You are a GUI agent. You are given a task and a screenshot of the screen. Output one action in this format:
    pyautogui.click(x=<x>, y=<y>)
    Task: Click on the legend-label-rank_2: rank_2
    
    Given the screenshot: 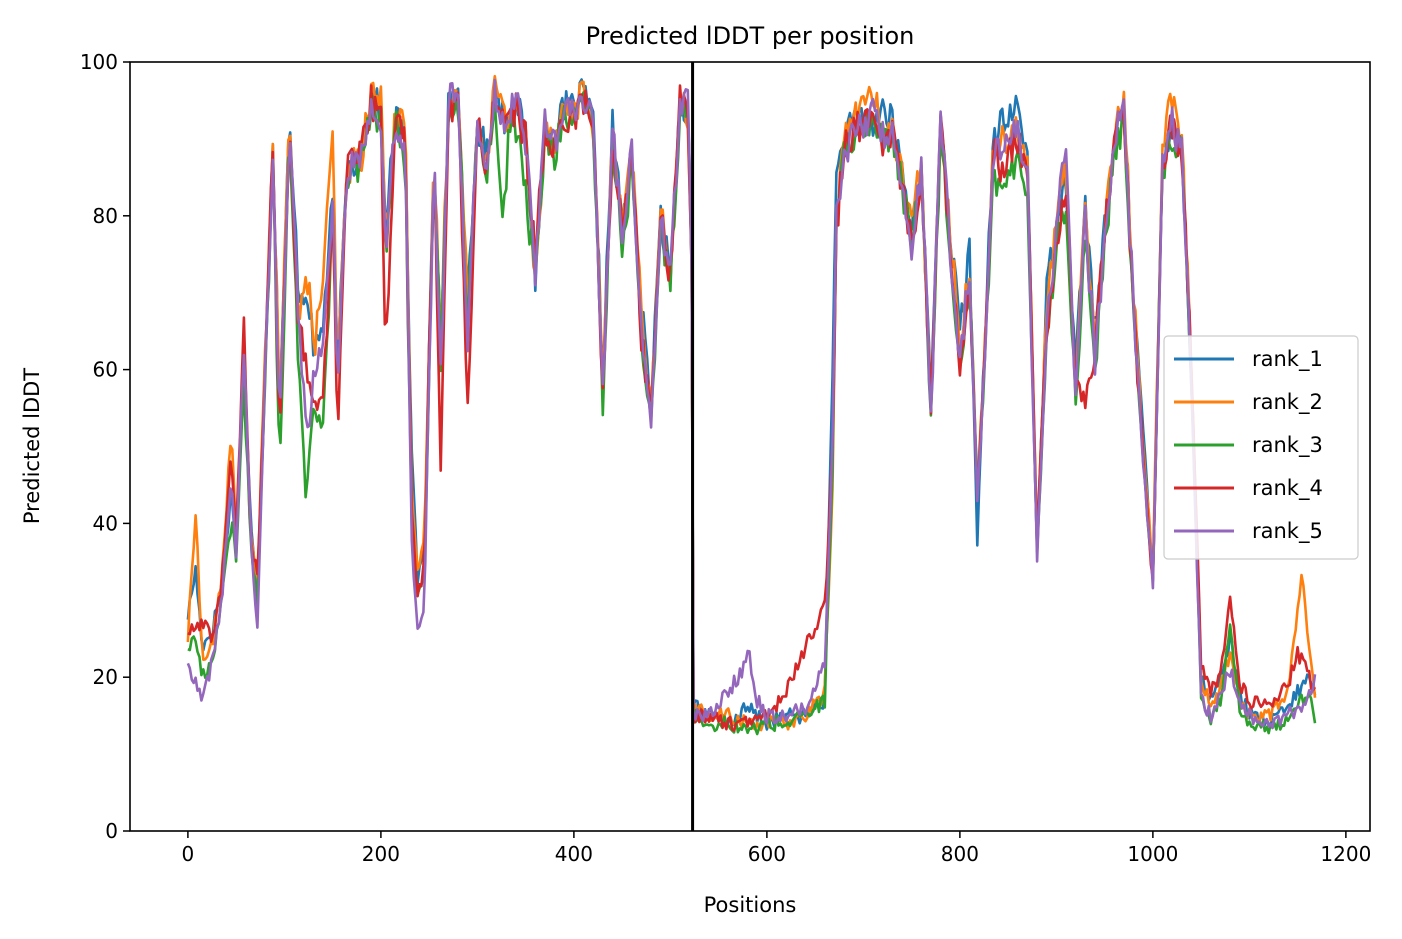 What is the action you would take?
    pyautogui.click(x=1287, y=402)
    